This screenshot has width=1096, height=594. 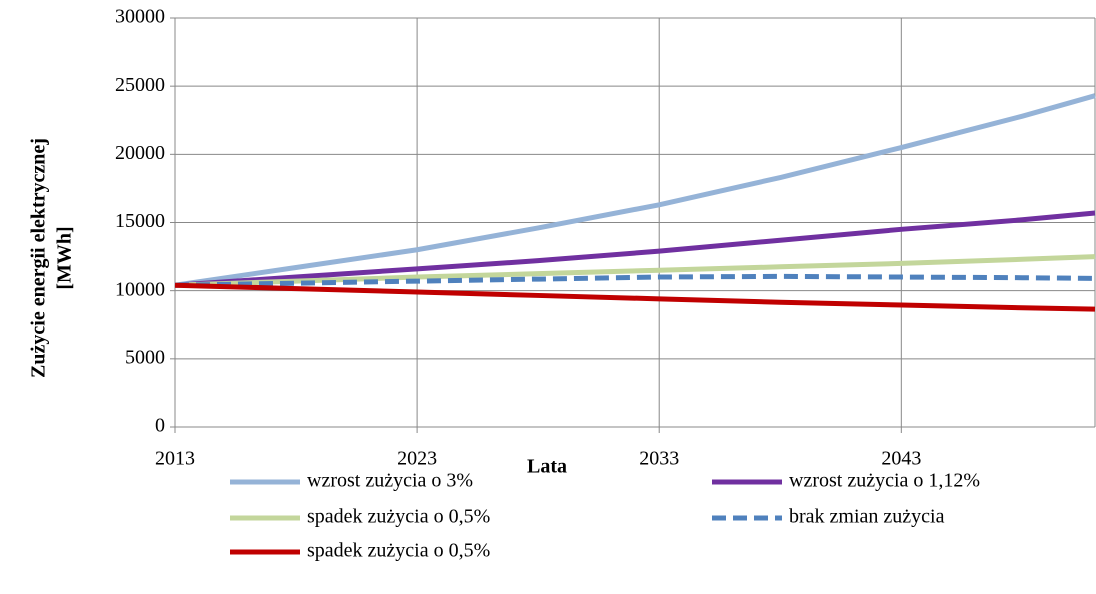 What do you see at coordinates (417, 459) in the screenshot?
I see `x-tick-label: 2023` at bounding box center [417, 459].